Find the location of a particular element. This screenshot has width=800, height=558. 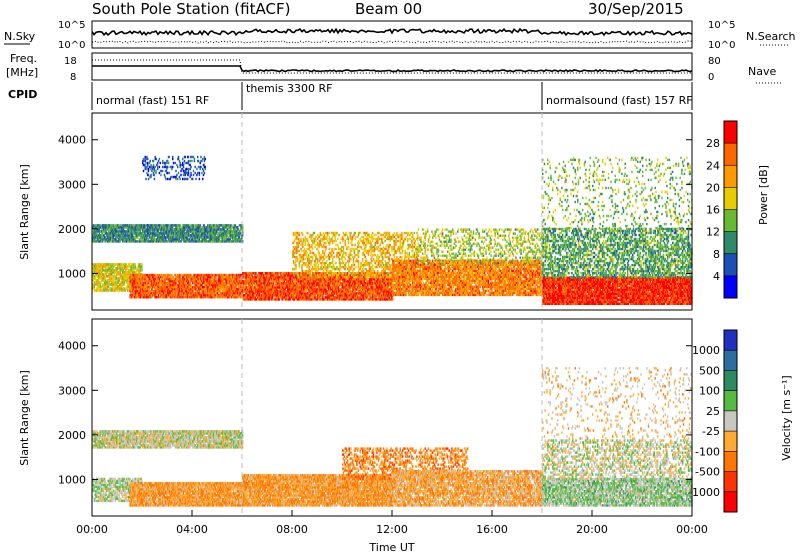

station-title: South Pole Station (fitACF) is located at coordinates (191, 9).